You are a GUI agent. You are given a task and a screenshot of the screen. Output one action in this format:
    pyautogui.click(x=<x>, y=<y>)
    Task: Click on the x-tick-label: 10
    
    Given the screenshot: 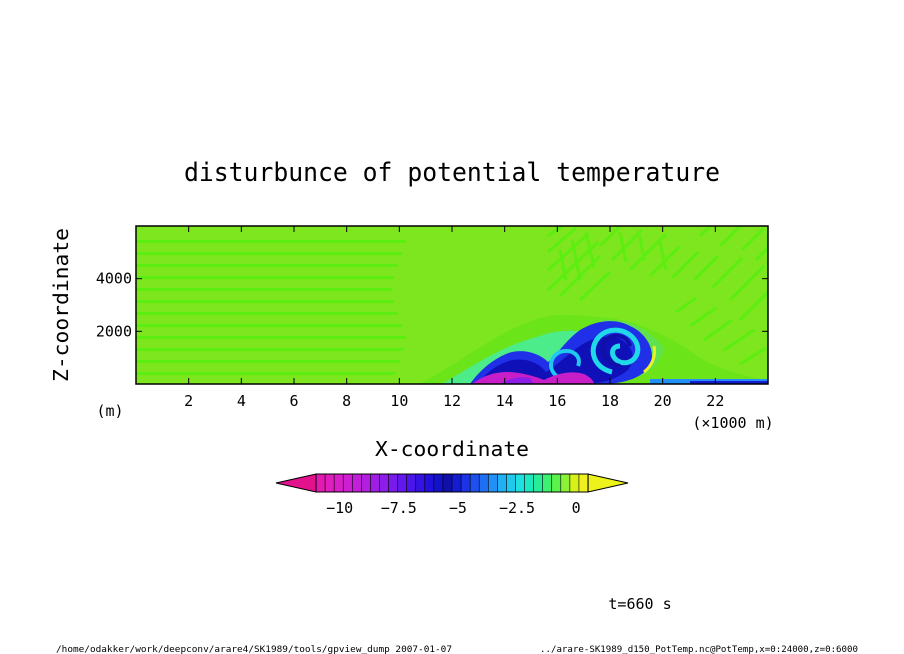 What is the action you would take?
    pyautogui.click(x=399, y=401)
    